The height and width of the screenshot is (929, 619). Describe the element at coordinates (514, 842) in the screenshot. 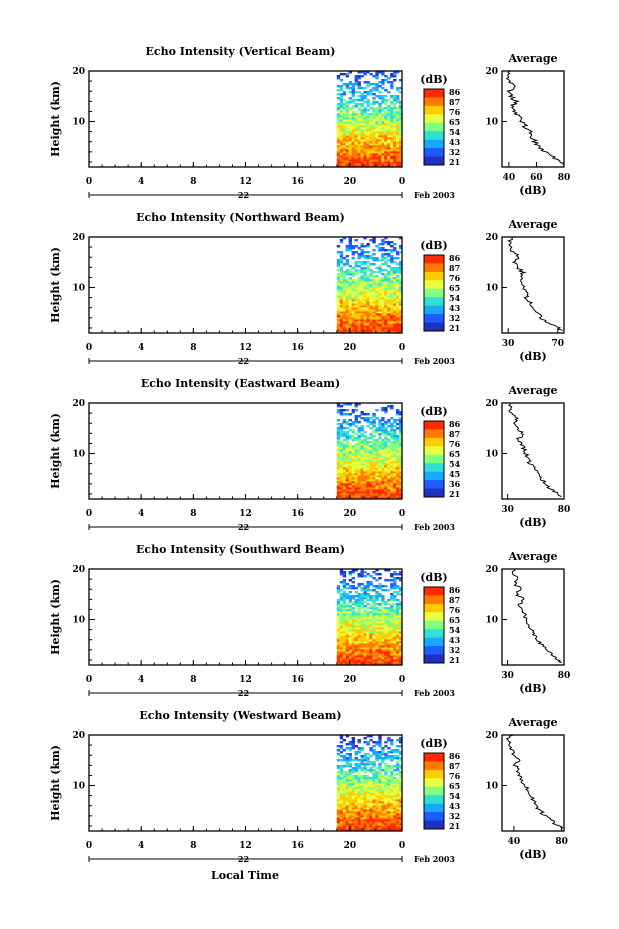

I see `avg-x-tick-label: 40` at that location.